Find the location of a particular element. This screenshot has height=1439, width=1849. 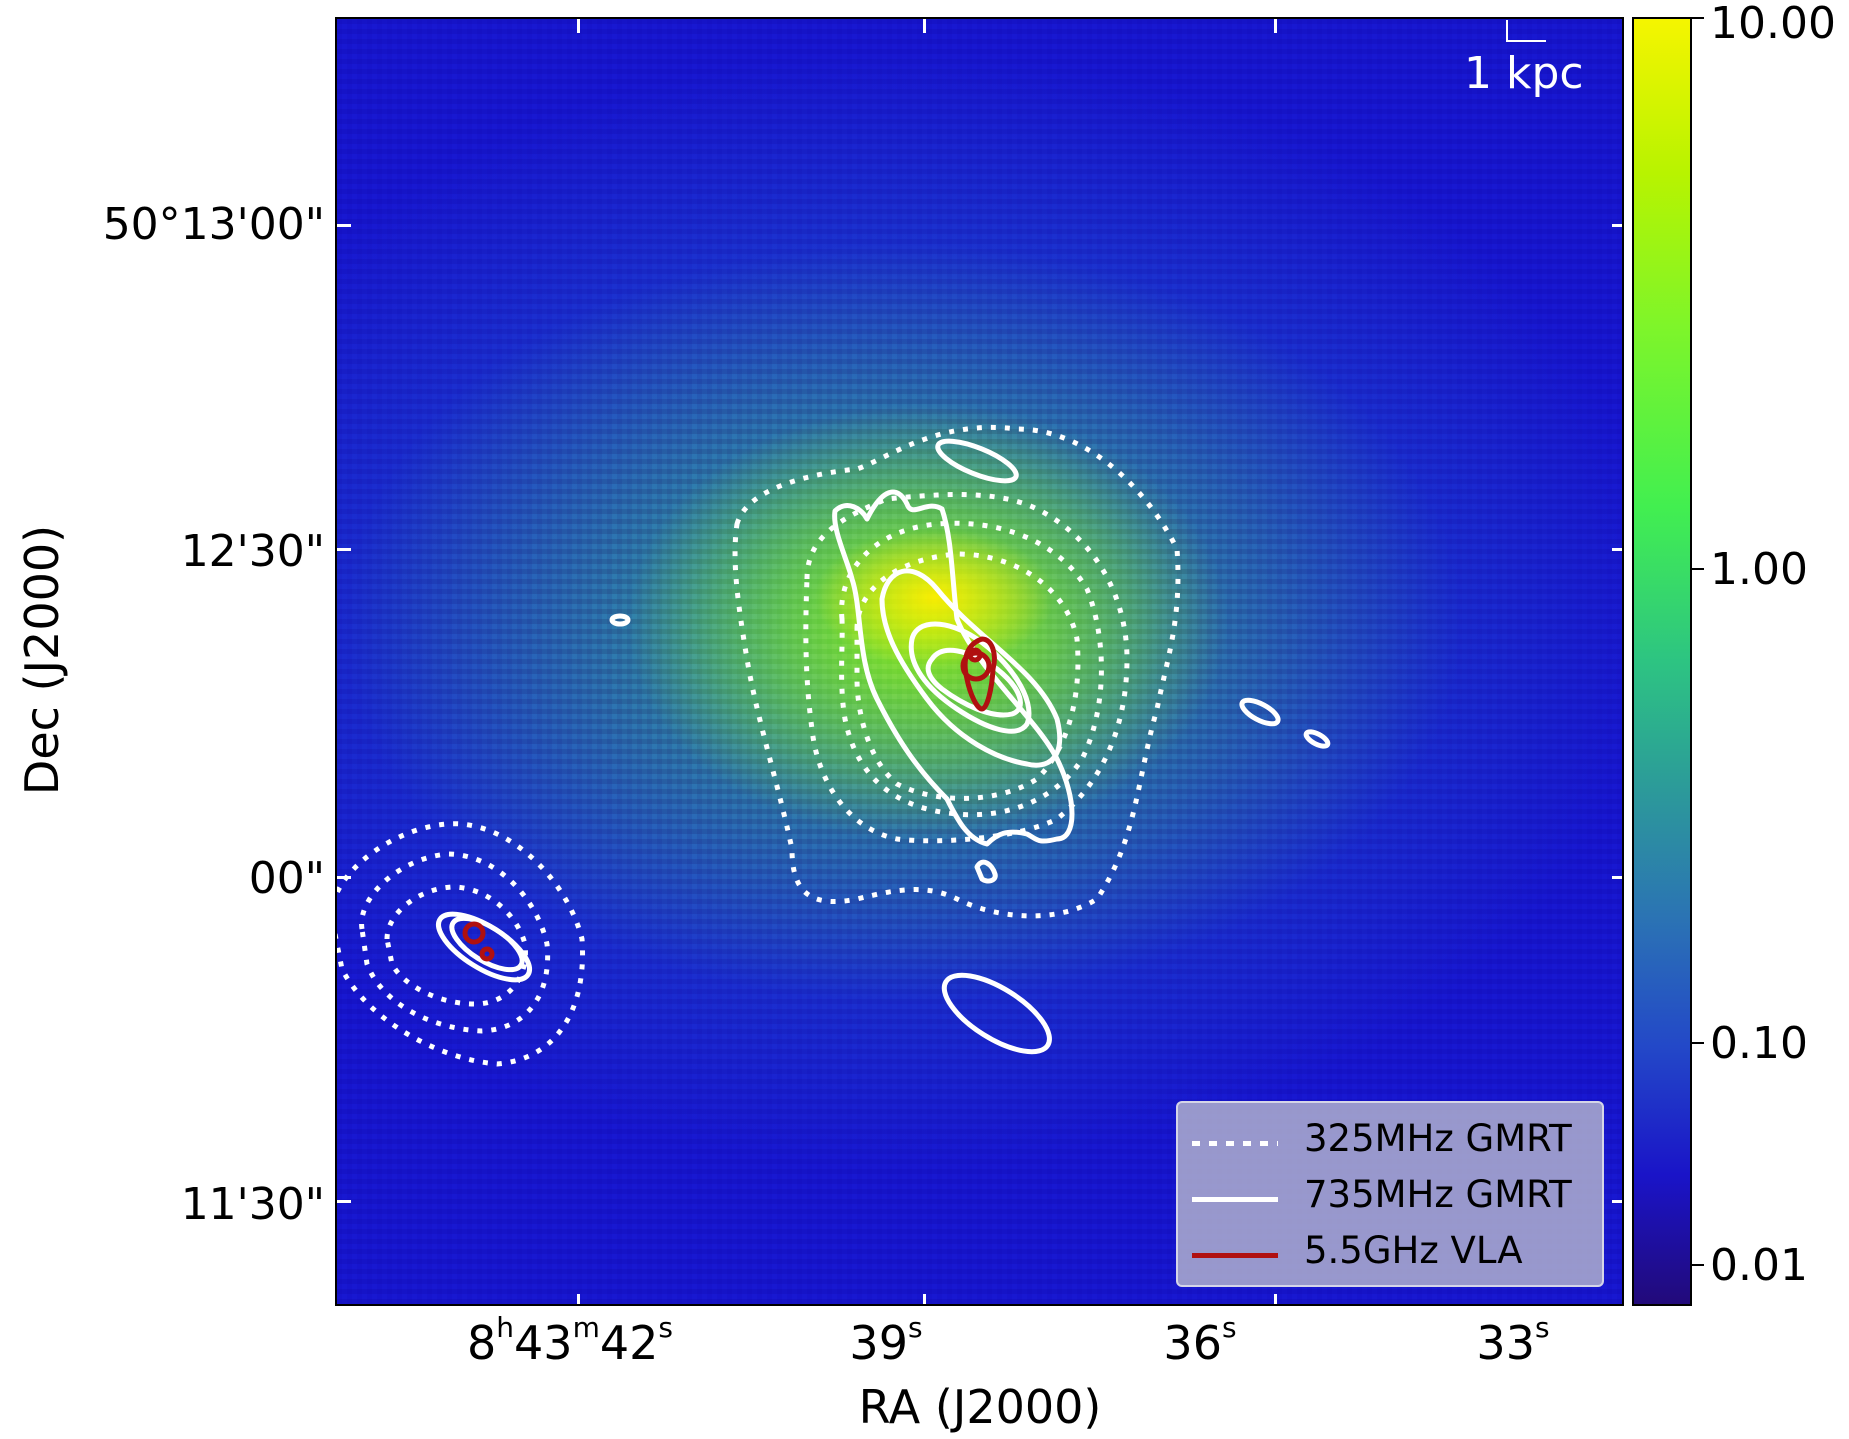

colorbar-label-1: 1.00 is located at coordinates (1759, 569).